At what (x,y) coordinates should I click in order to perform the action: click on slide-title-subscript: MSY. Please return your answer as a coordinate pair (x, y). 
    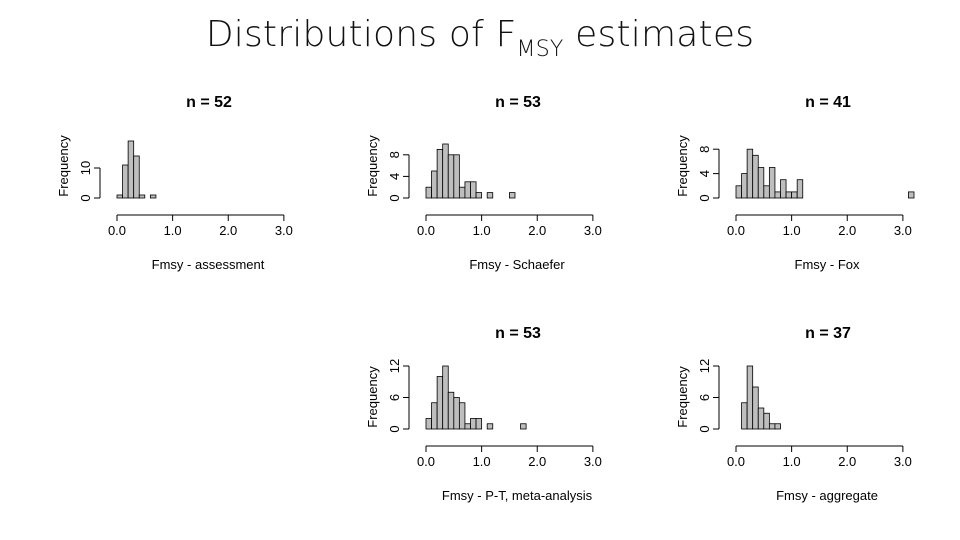
    Looking at the image, I should click on (540, 49).